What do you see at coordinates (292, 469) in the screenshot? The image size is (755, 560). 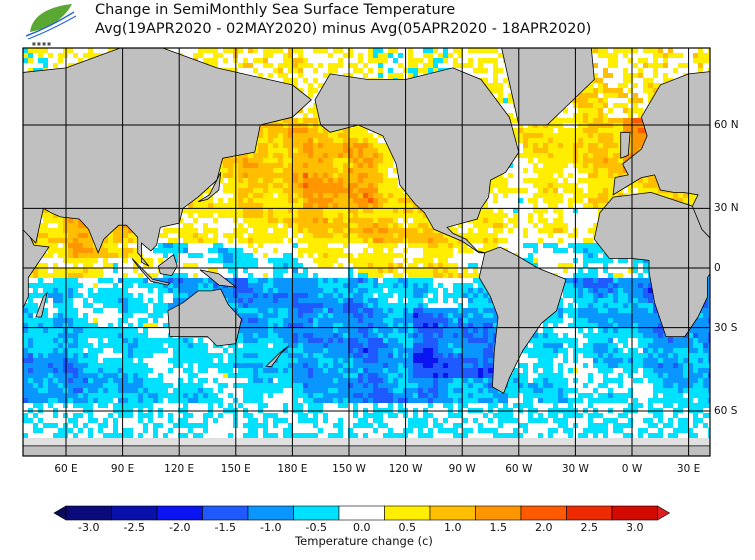 I see `lon-label: 180 E` at bounding box center [292, 469].